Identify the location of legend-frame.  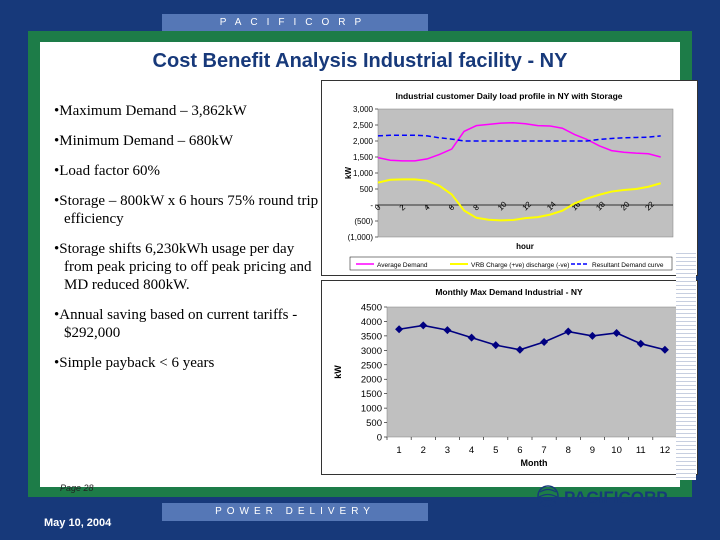
(511, 263).